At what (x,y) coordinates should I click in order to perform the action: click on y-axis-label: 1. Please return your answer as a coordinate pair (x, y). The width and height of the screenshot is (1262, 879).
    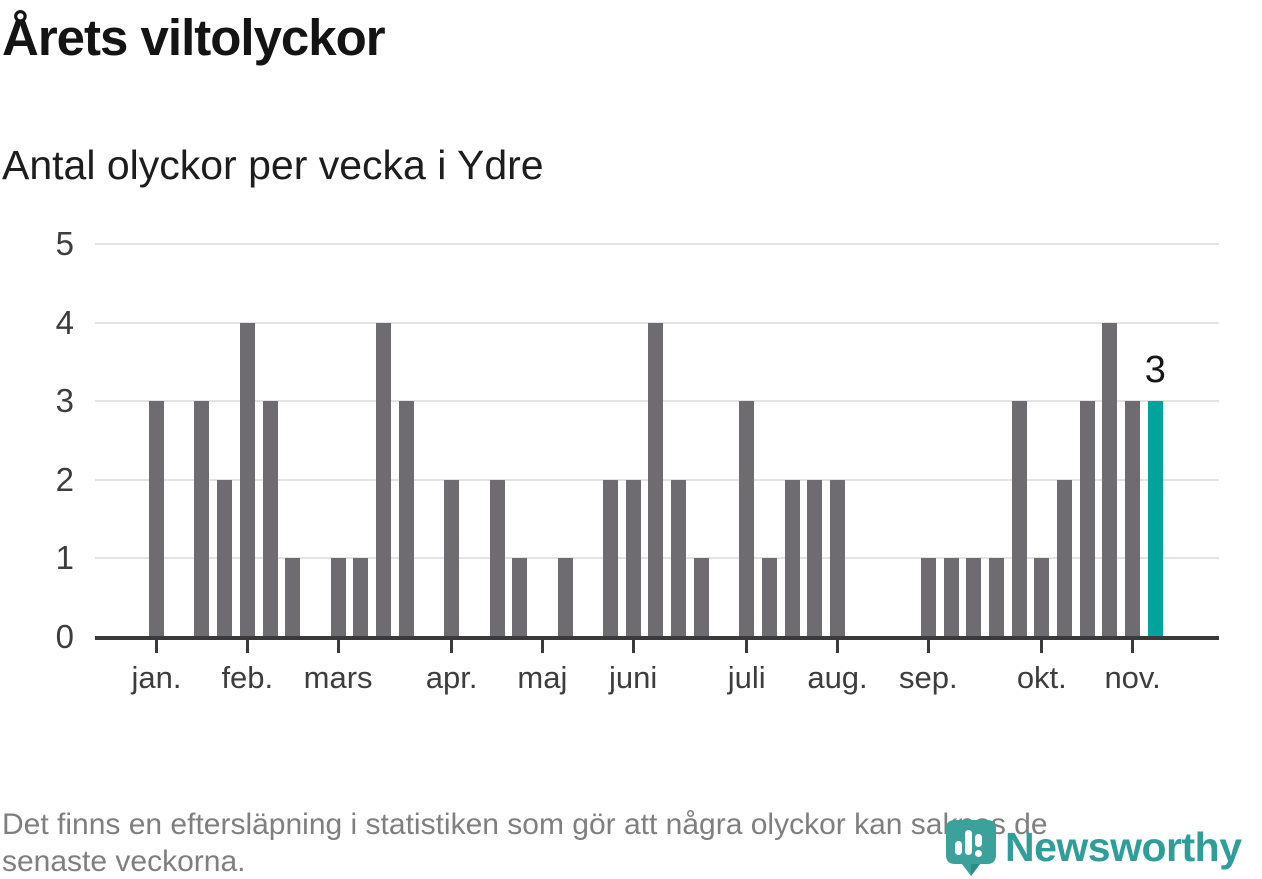
    Looking at the image, I should click on (64, 558).